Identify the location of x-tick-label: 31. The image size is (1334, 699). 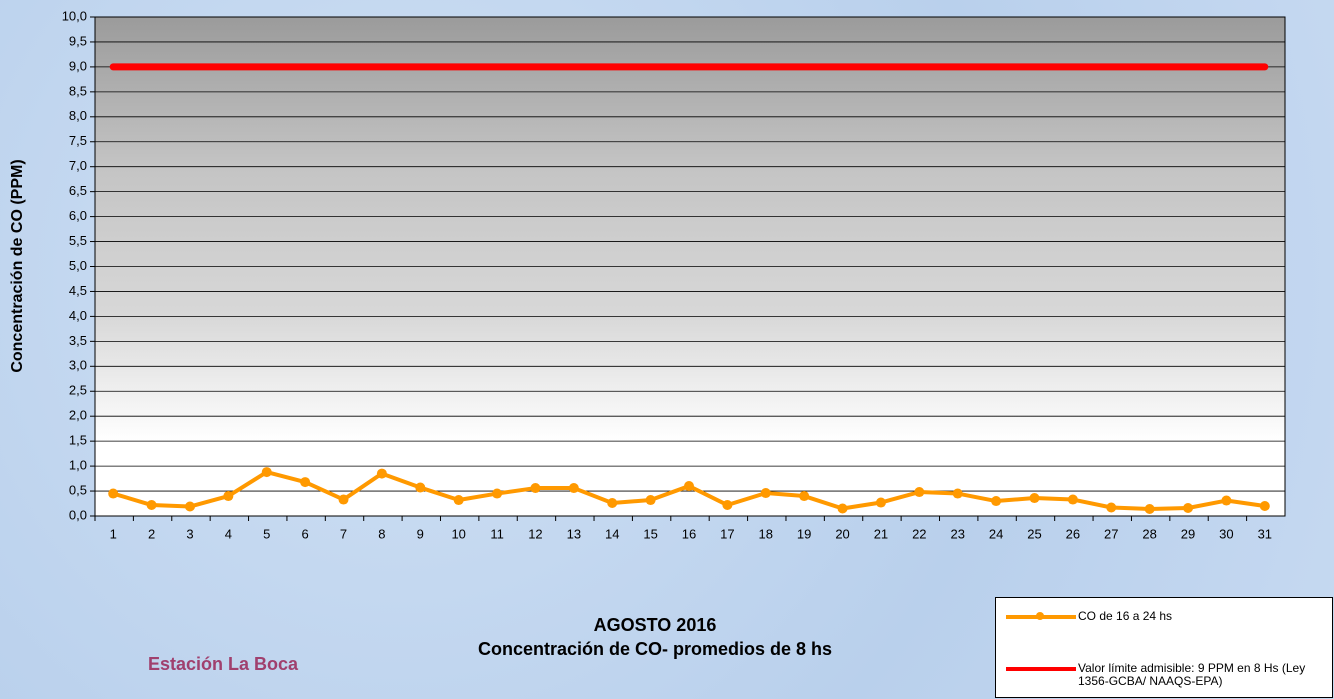
(1265, 533).